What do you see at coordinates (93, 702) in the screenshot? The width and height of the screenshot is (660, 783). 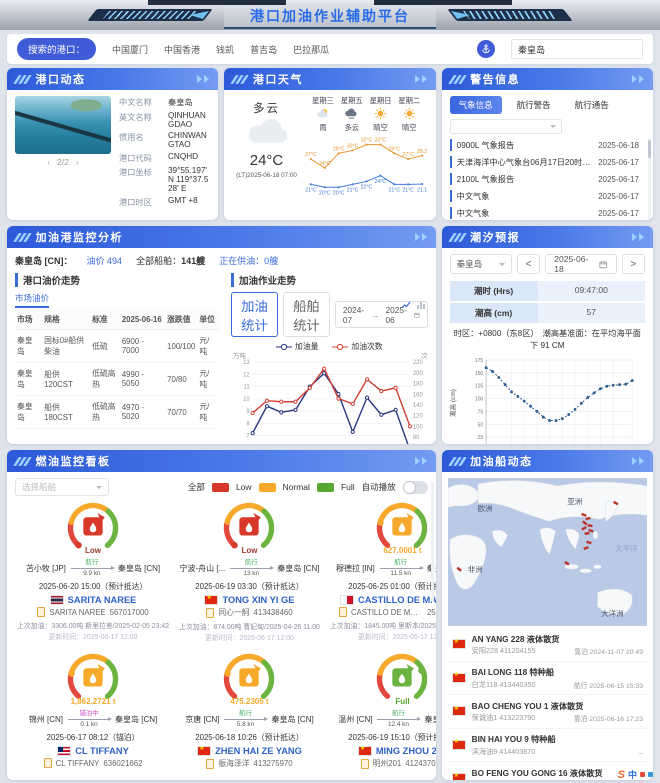 I see `gauge-label: 1,862.2721 t` at bounding box center [93, 702].